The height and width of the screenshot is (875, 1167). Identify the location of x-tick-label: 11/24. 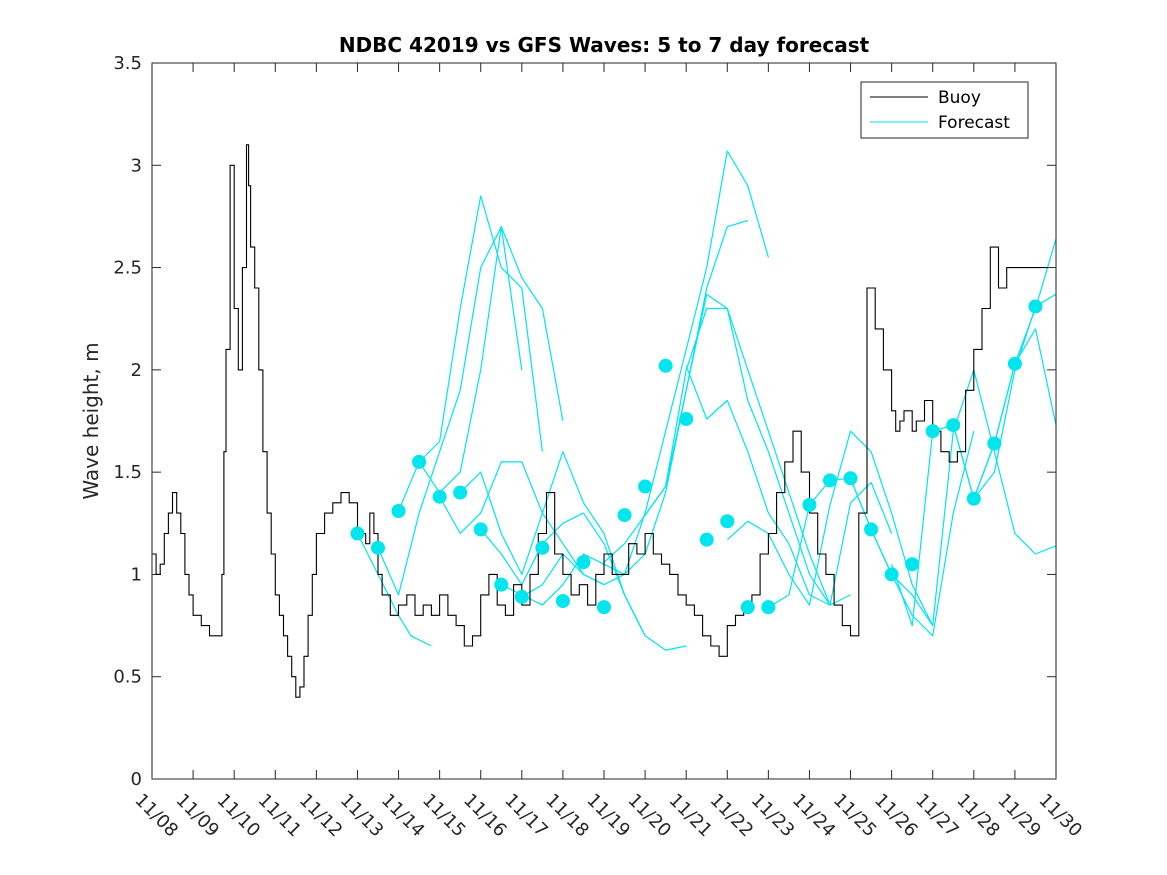
(814, 816).